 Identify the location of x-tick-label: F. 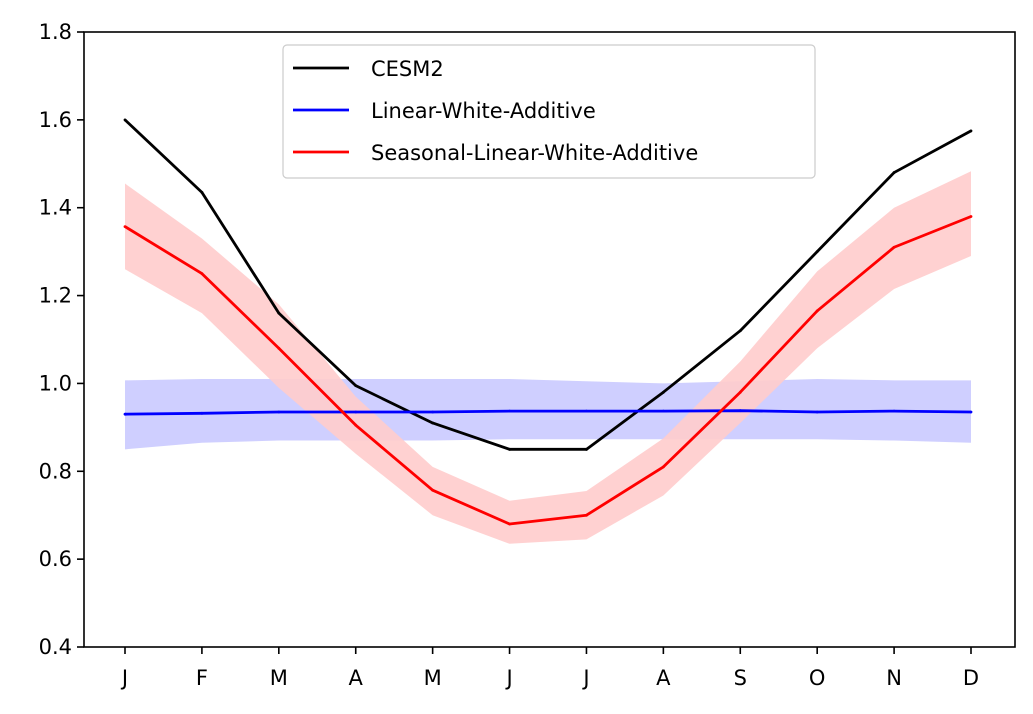
(202, 678).